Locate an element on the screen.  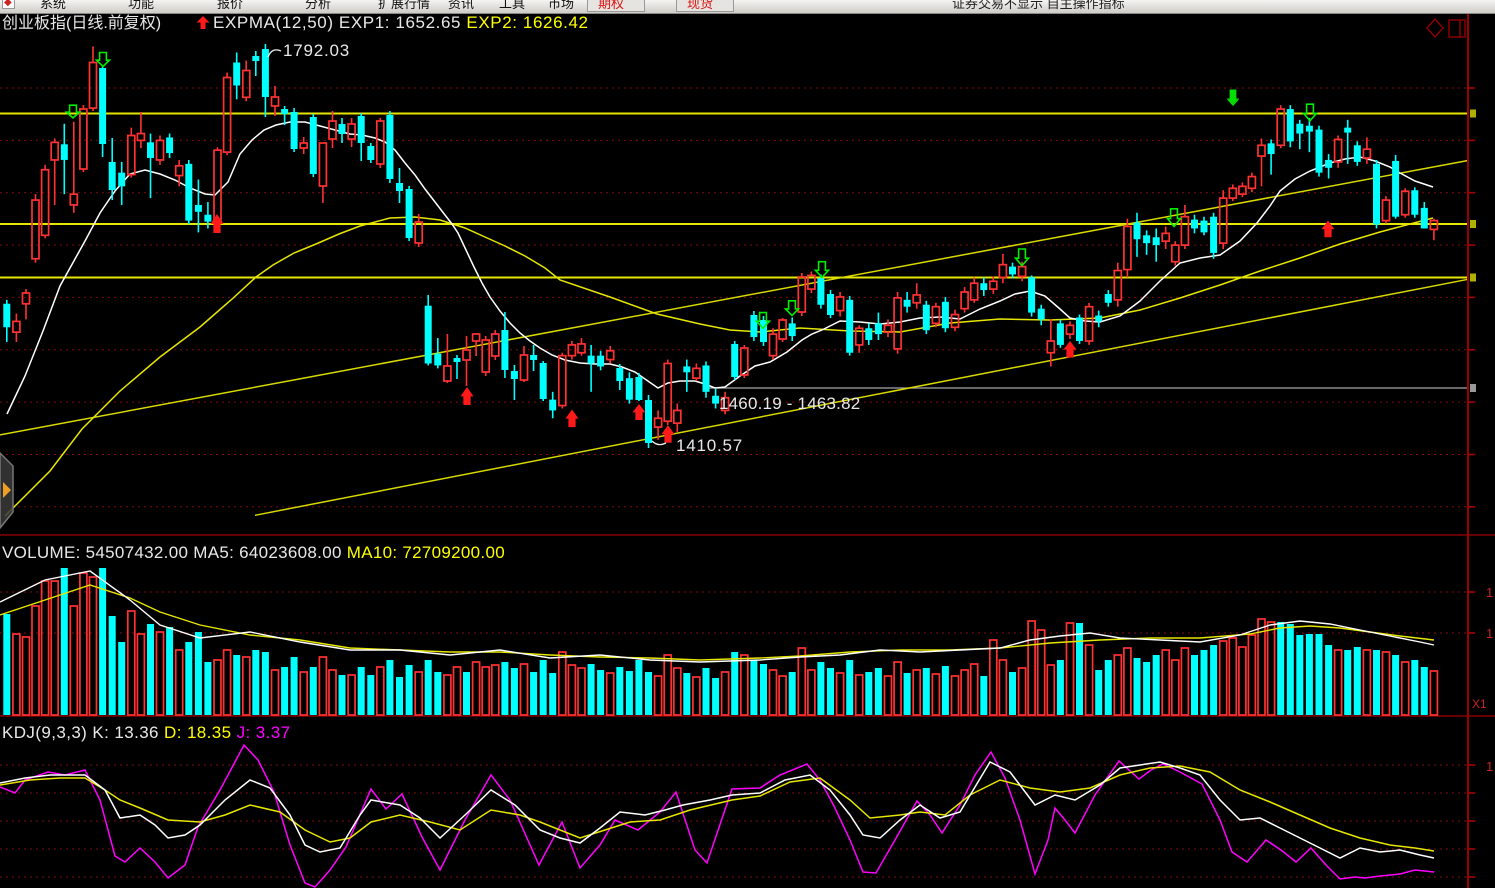
svg-text: X1 is located at coordinates (1479, 704).